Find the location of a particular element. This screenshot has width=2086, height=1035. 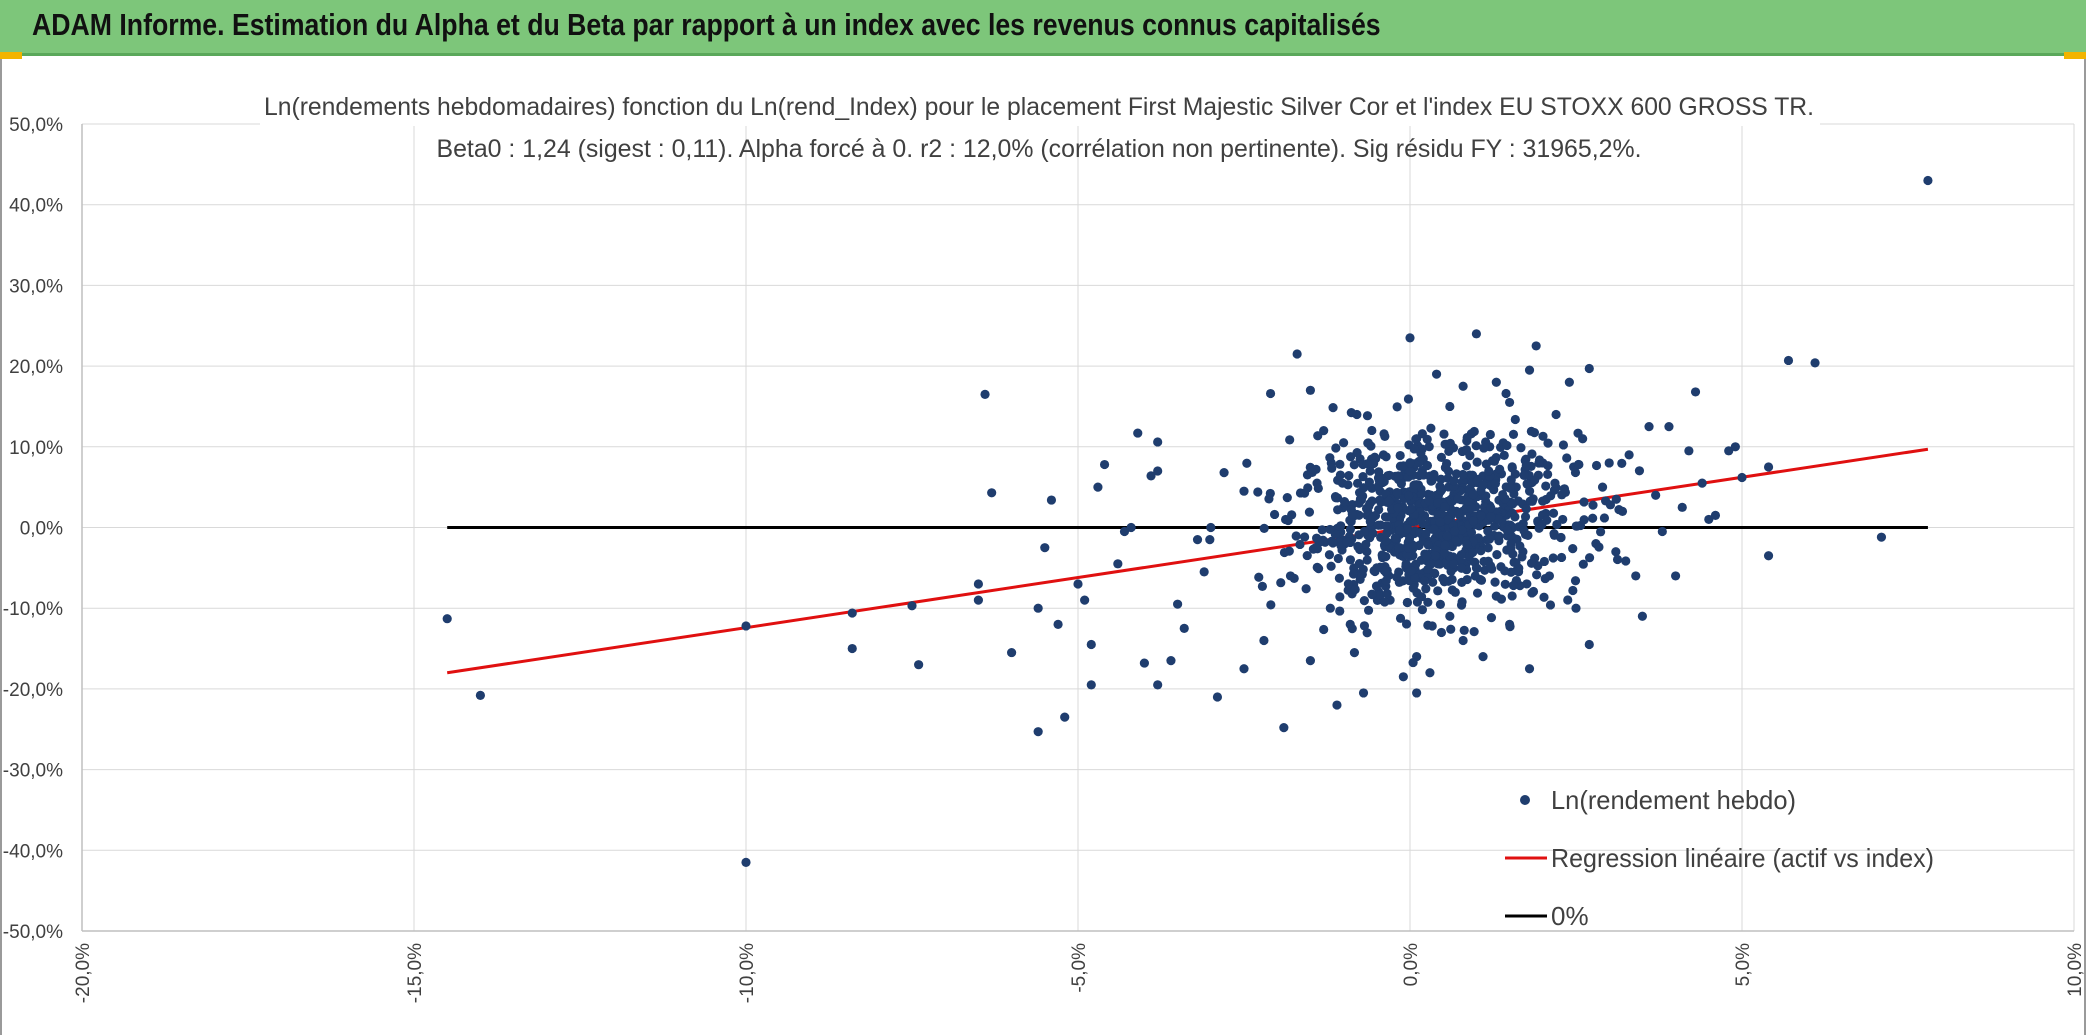

y-tick-label: -40,0% is located at coordinates (33, 851).